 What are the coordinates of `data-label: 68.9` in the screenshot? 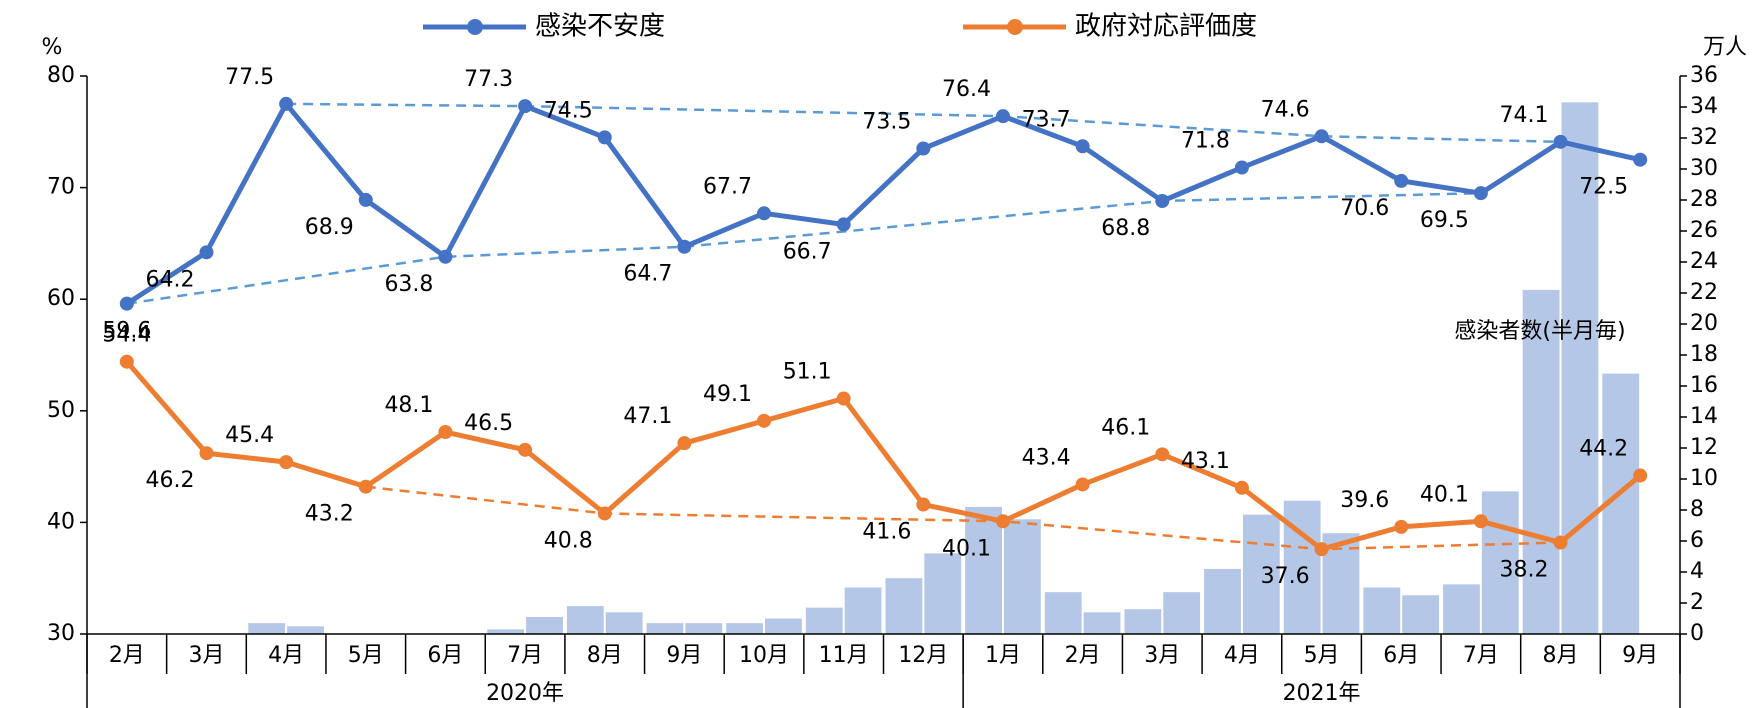 It's located at (329, 227).